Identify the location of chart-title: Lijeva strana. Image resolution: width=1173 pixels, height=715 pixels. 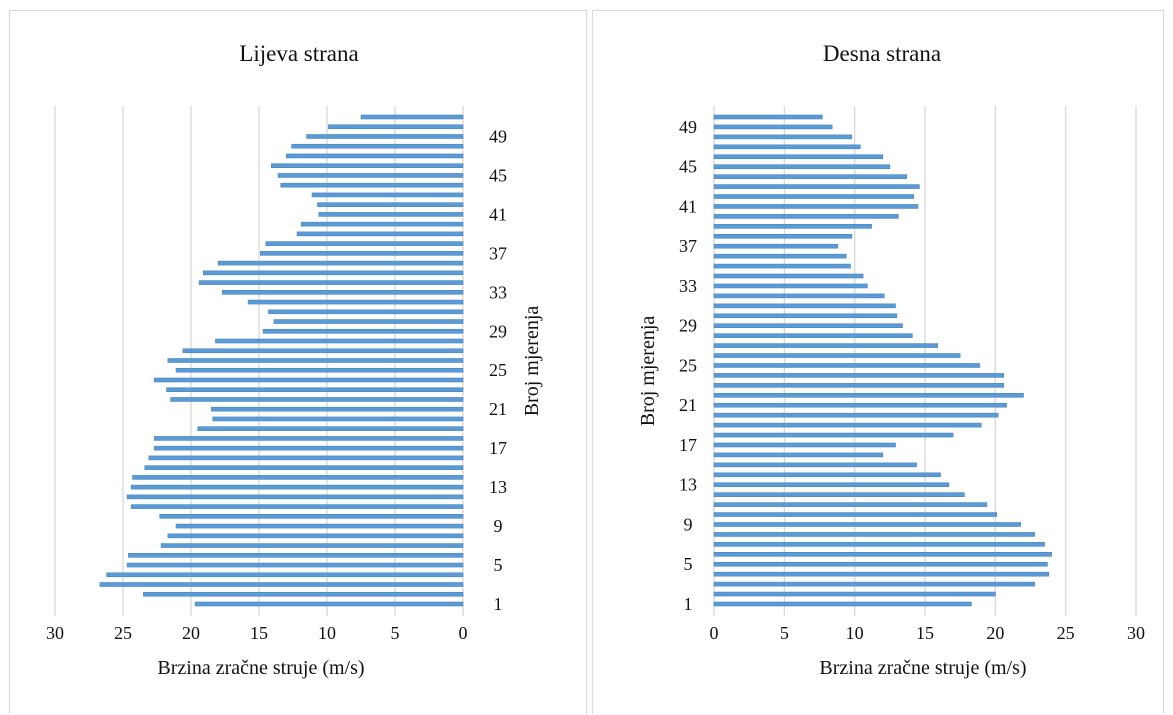
(298, 53).